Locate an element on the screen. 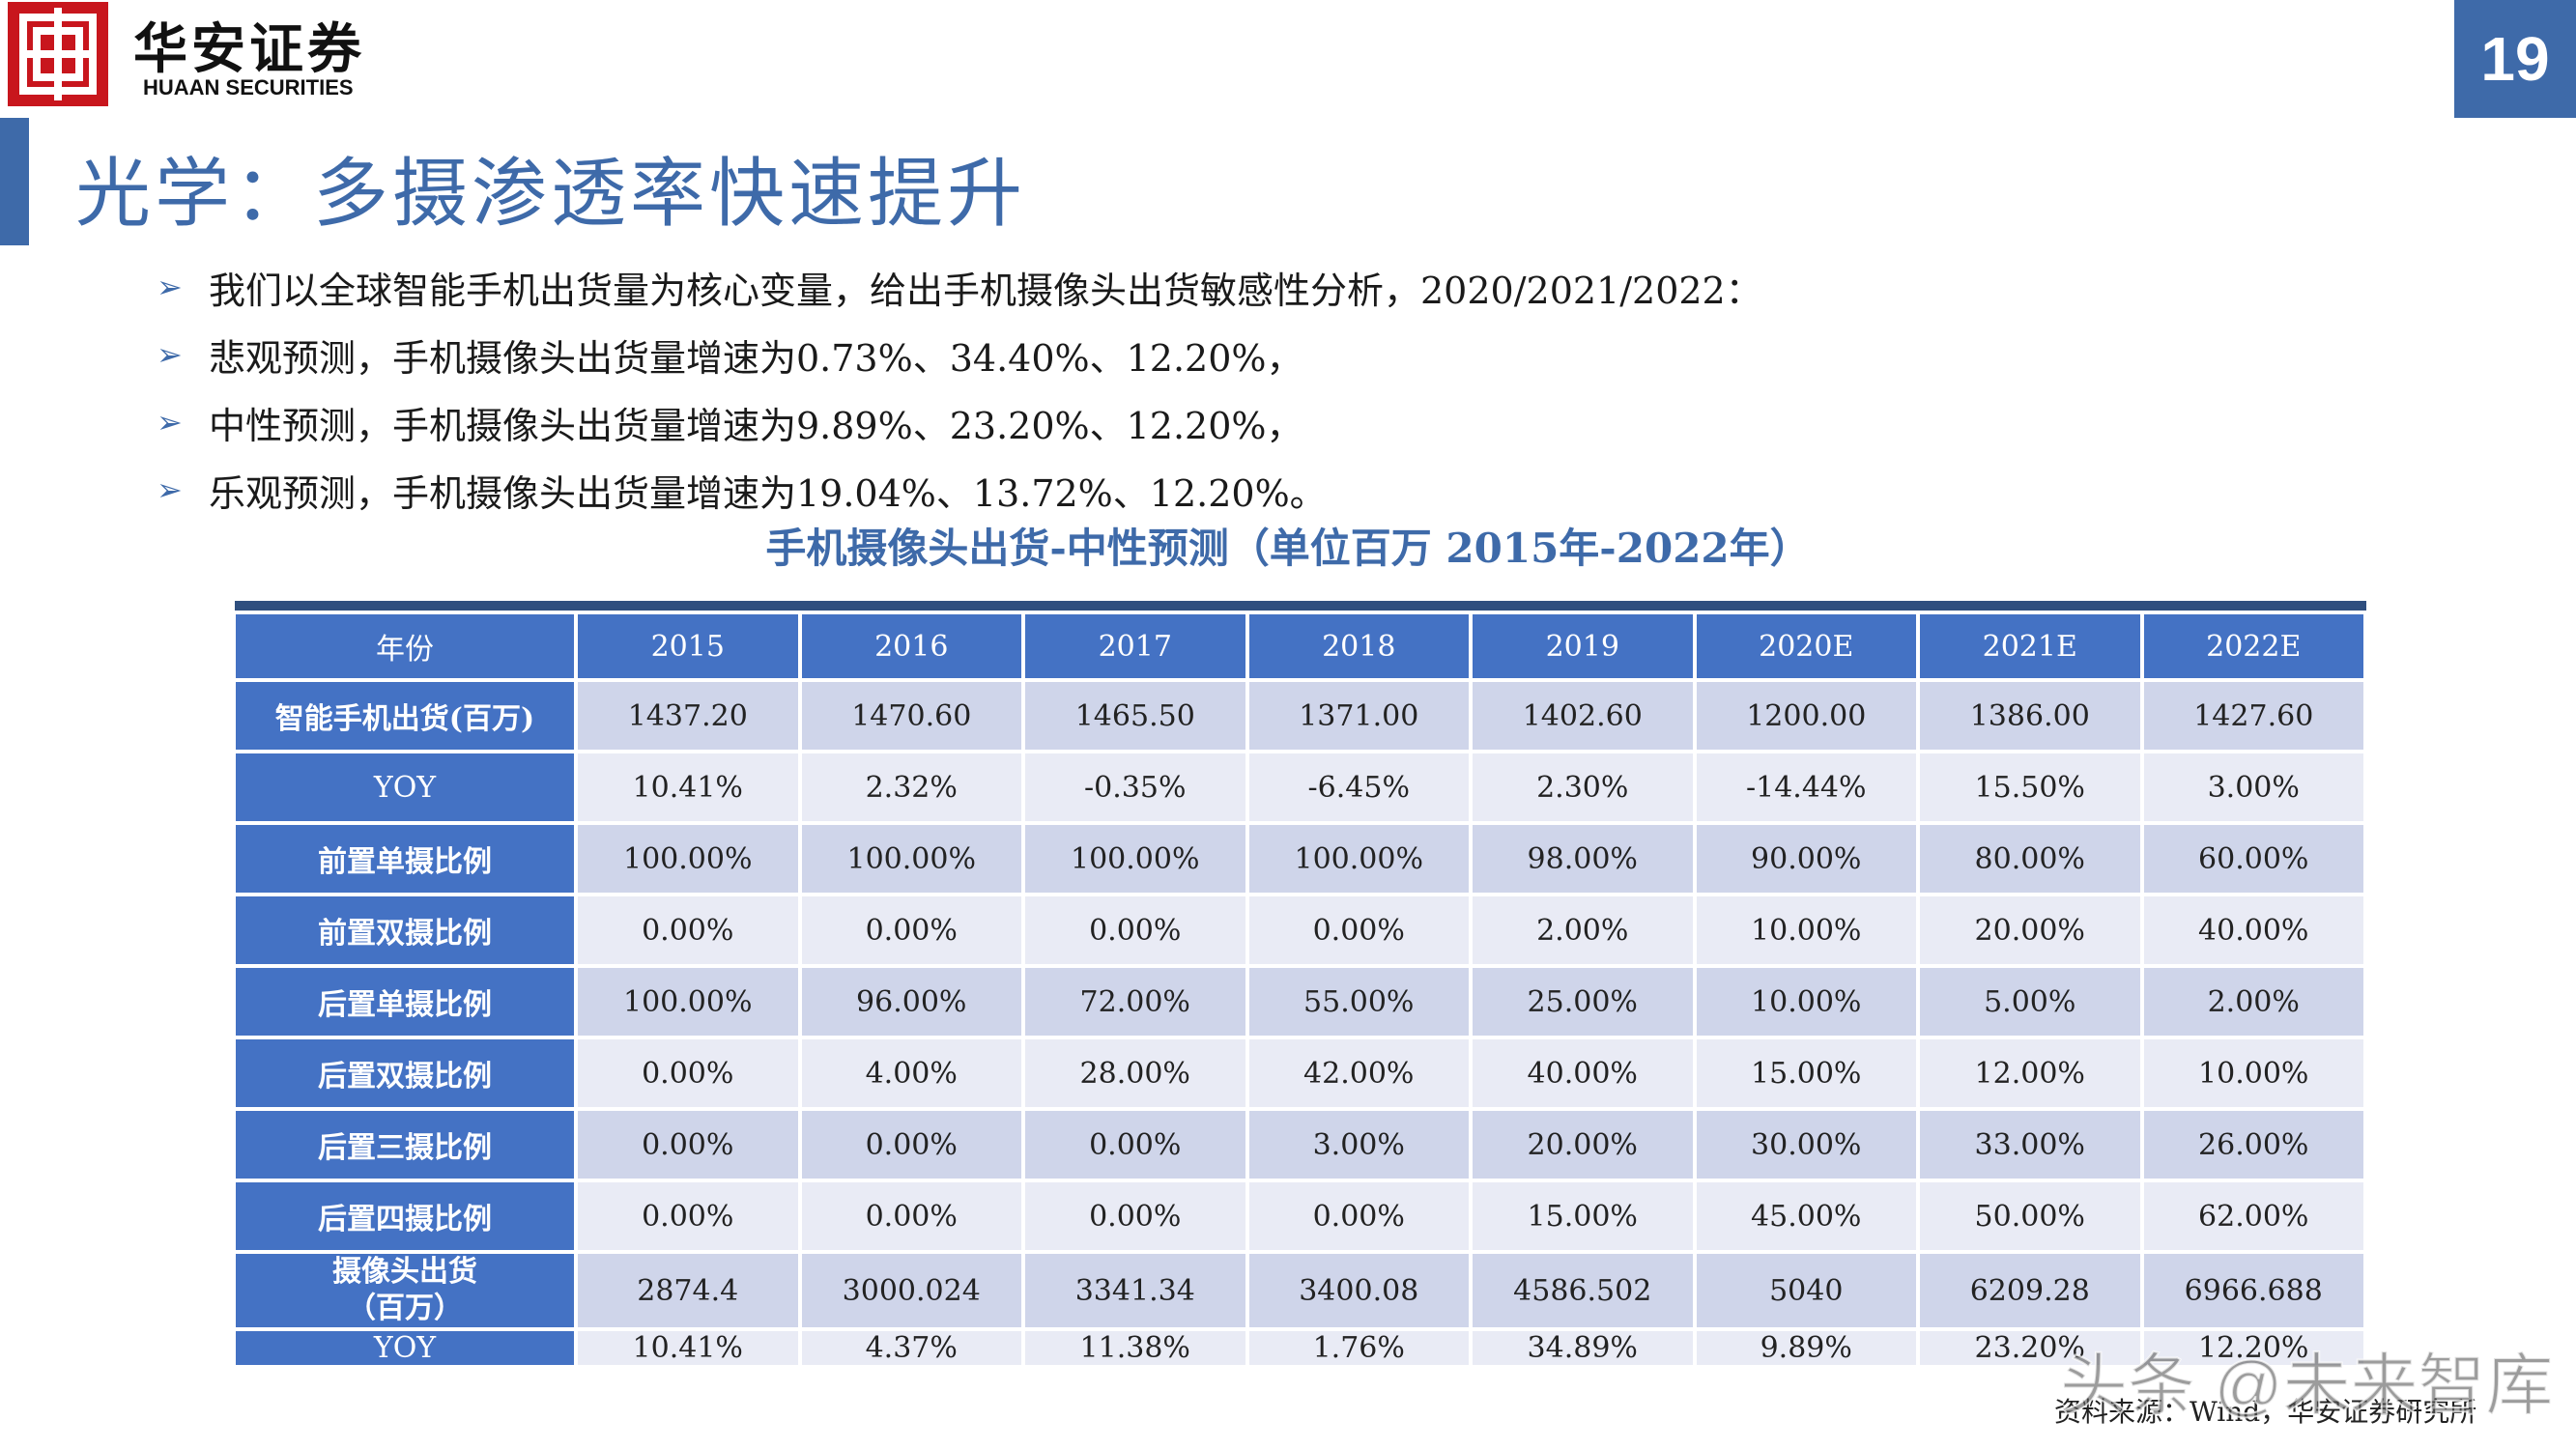 The width and height of the screenshot is (2576, 1449). table-cell: 1465.50 is located at coordinates (1135, 716).